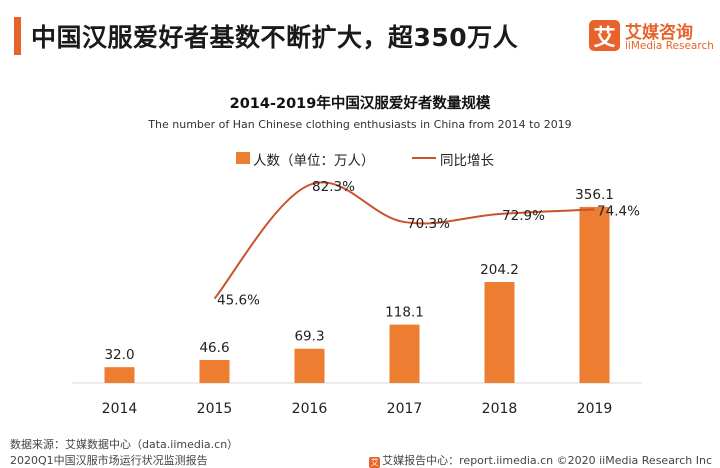 This screenshot has height=468, width=720. What do you see at coordinates (428, 224) in the screenshot?
I see `growth-label-2017: 70.3%` at bounding box center [428, 224].